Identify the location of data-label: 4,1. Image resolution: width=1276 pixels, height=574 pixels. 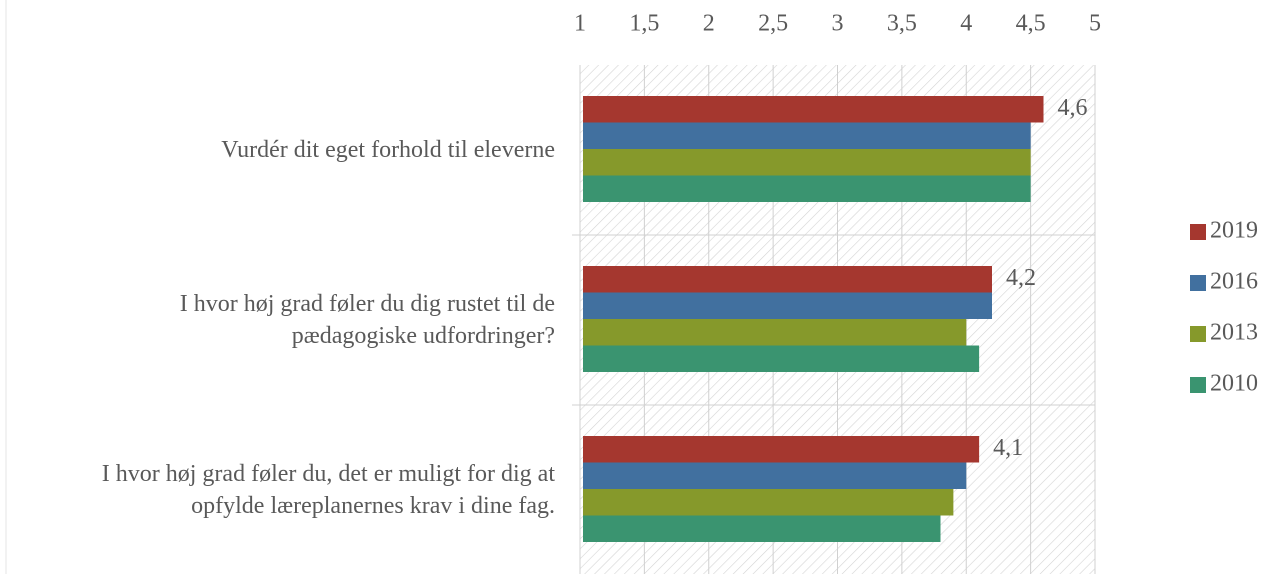
(1008, 448).